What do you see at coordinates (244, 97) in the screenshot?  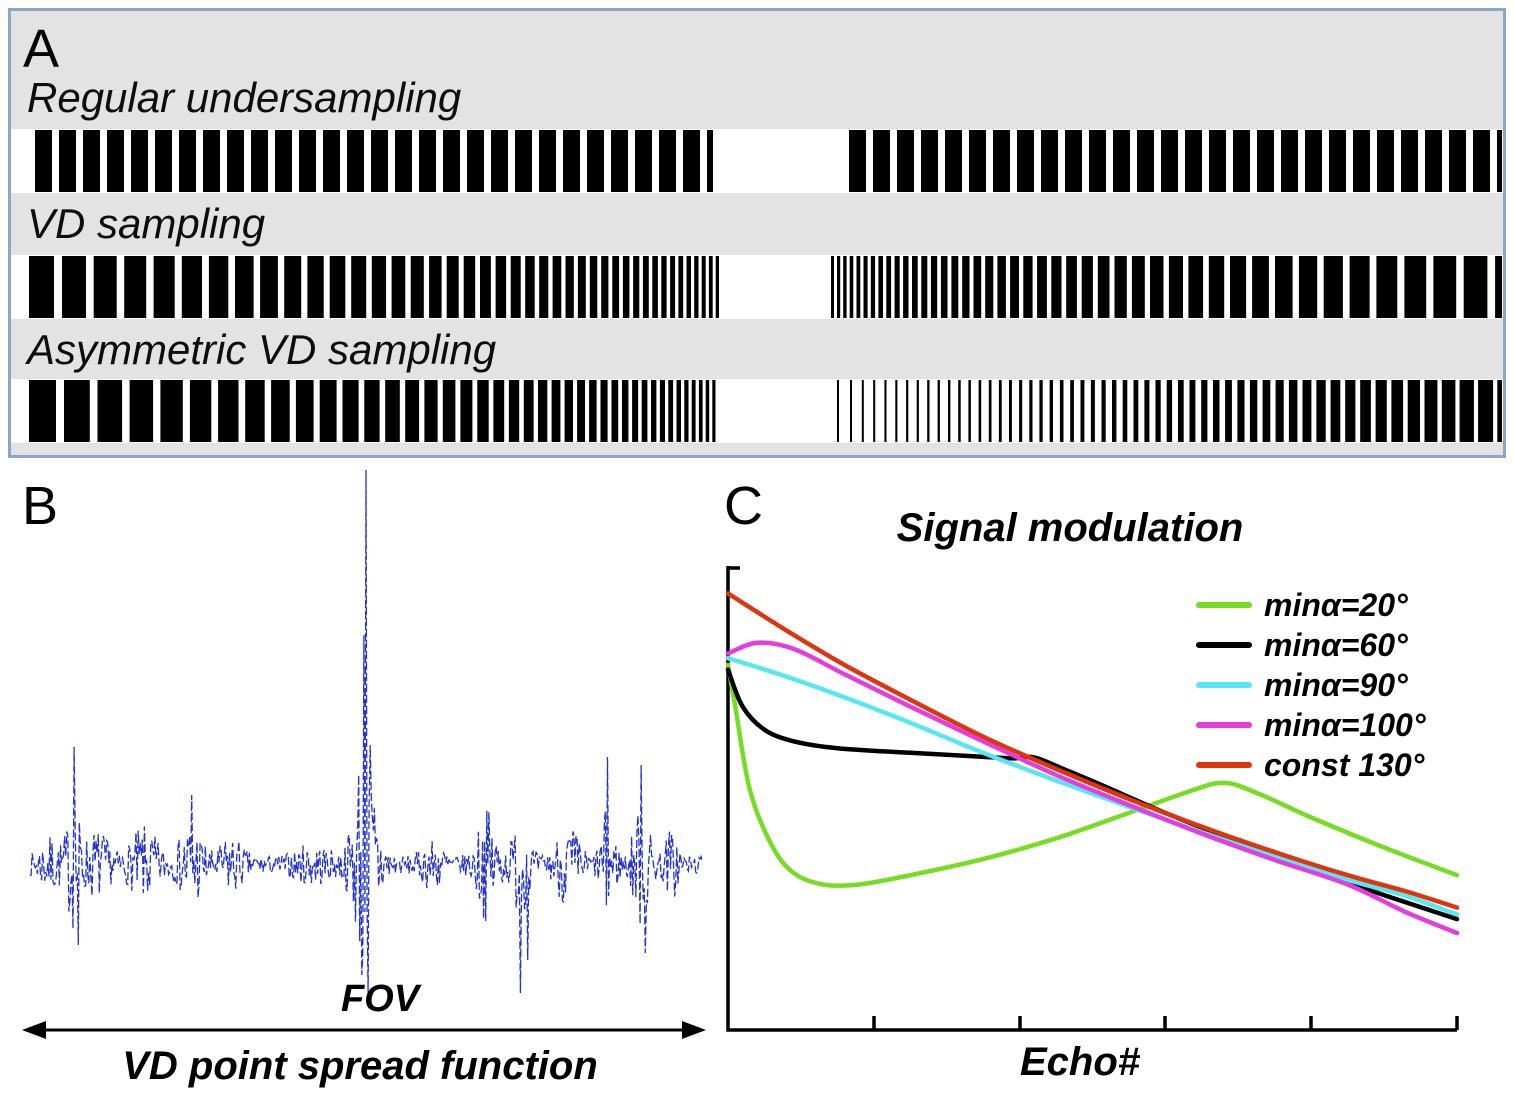 I see `row-label-regular-undersampling: Regular undersampling` at bounding box center [244, 97].